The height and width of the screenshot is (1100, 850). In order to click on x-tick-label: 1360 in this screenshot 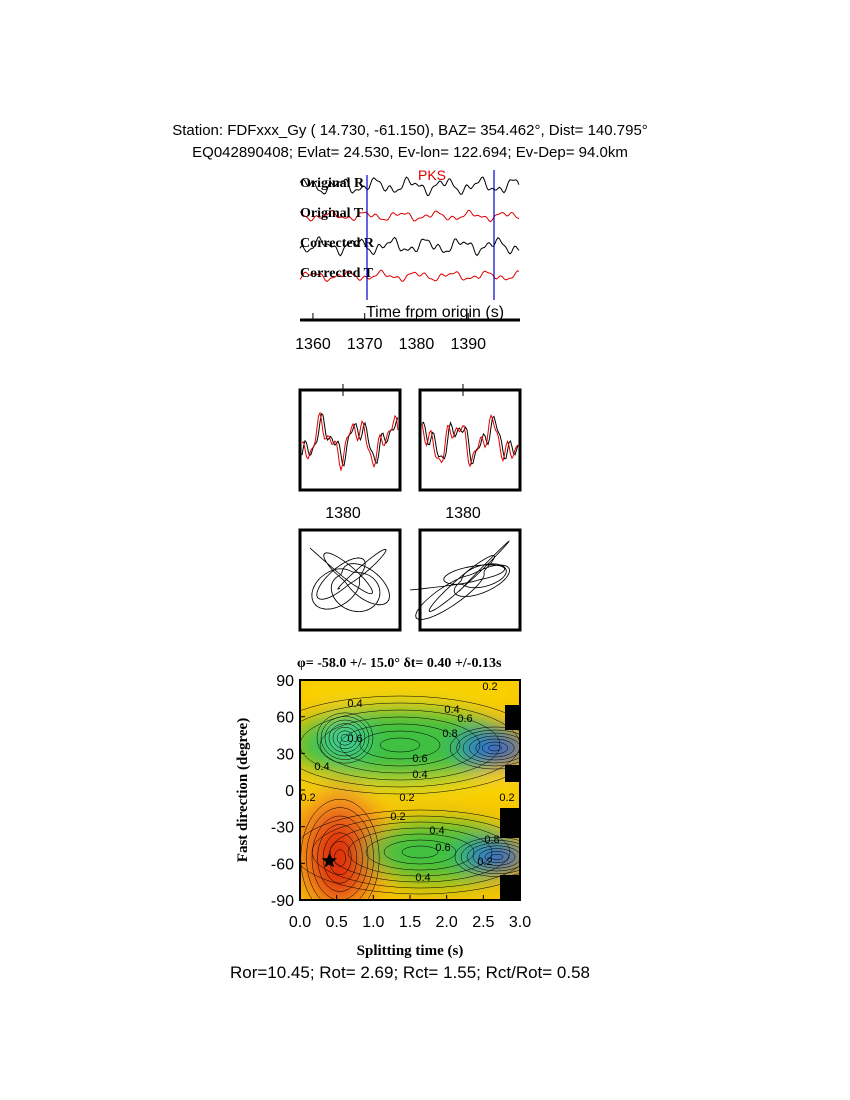, I will do `click(313, 344)`.